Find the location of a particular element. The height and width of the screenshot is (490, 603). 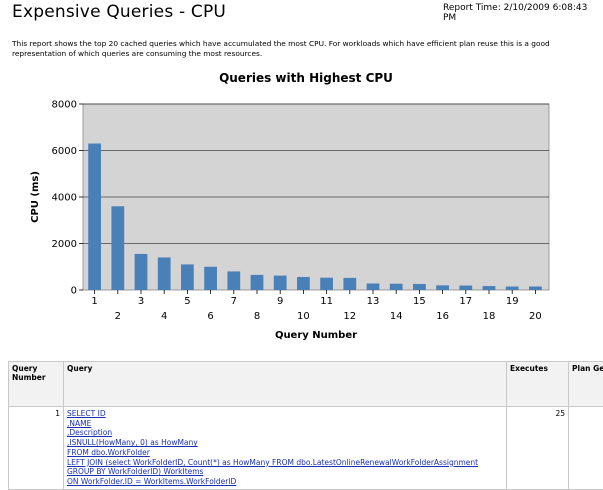

x-tick-label: 13 is located at coordinates (373, 301).